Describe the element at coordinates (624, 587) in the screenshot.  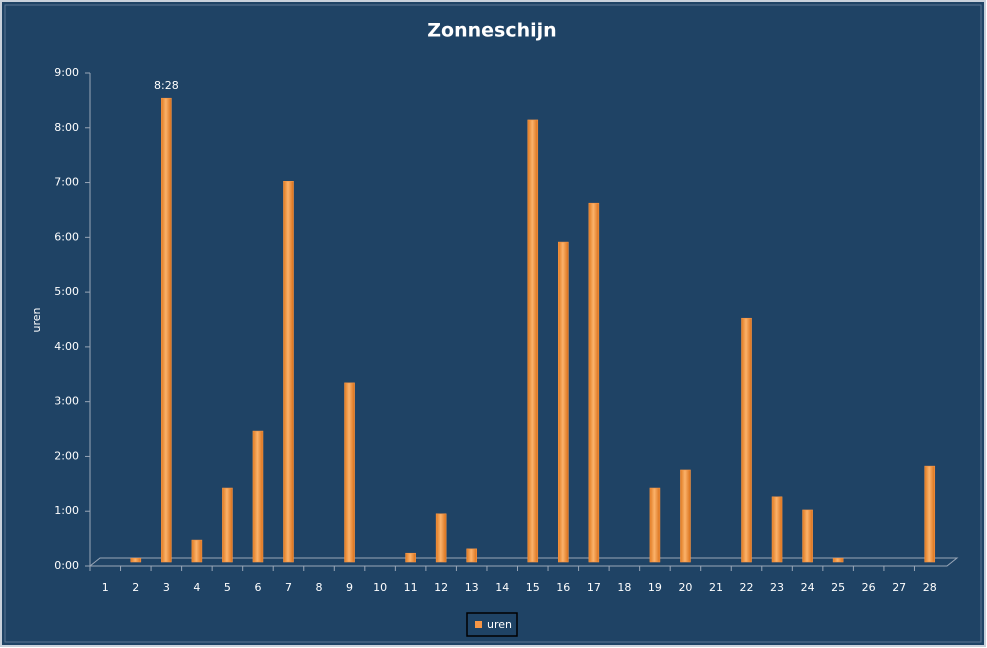
I see `x-tick-label: 18` at that location.